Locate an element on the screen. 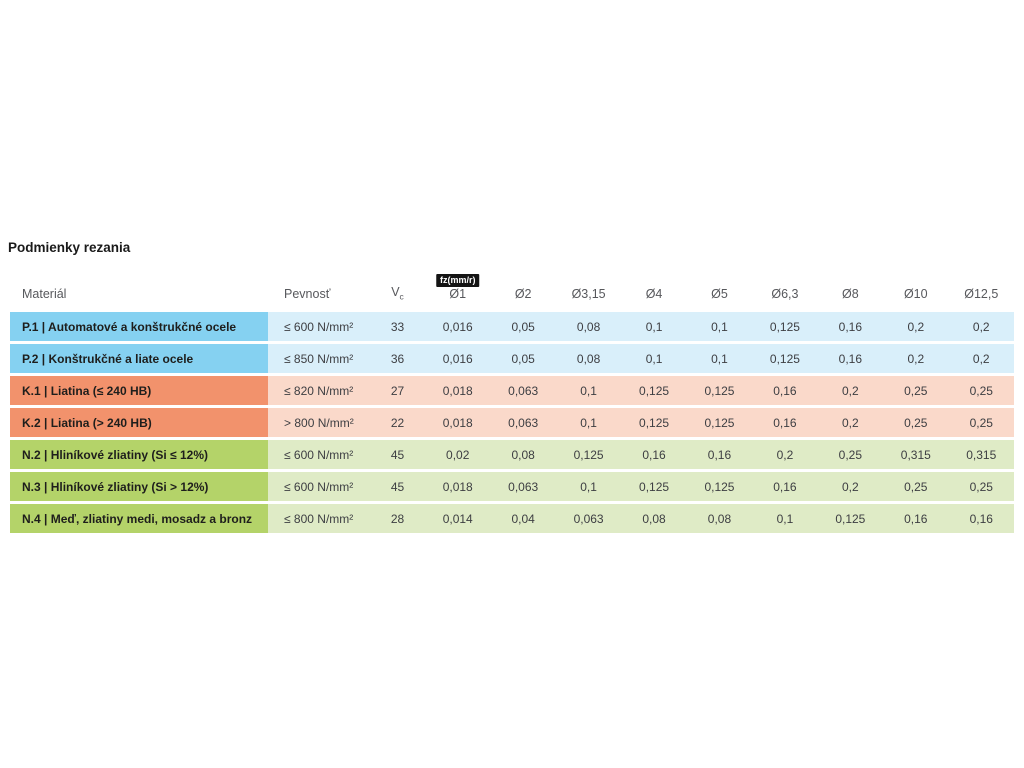 The image size is (1024, 768). diameter-header-label: Ø1 is located at coordinates (458, 294).